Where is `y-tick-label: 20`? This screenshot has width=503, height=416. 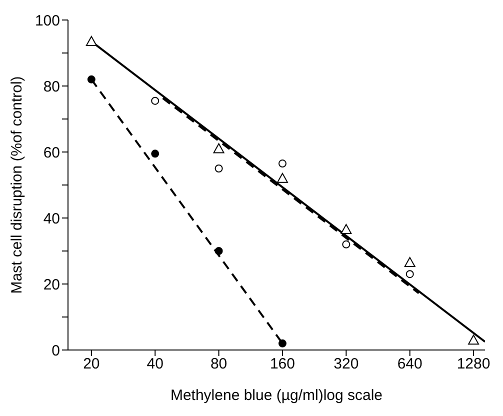 y-tick-label: 20 is located at coordinates (51, 285).